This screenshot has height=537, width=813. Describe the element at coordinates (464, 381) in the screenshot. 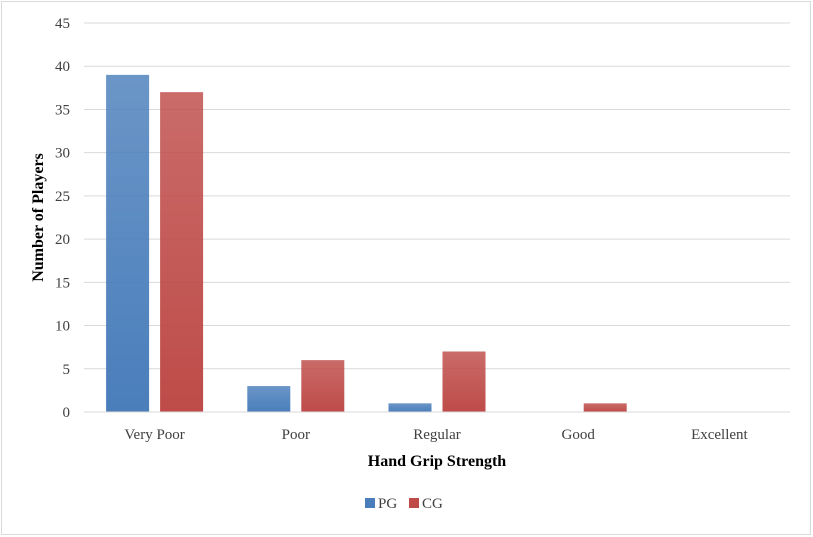

I see `bar-cg-regular` at that location.